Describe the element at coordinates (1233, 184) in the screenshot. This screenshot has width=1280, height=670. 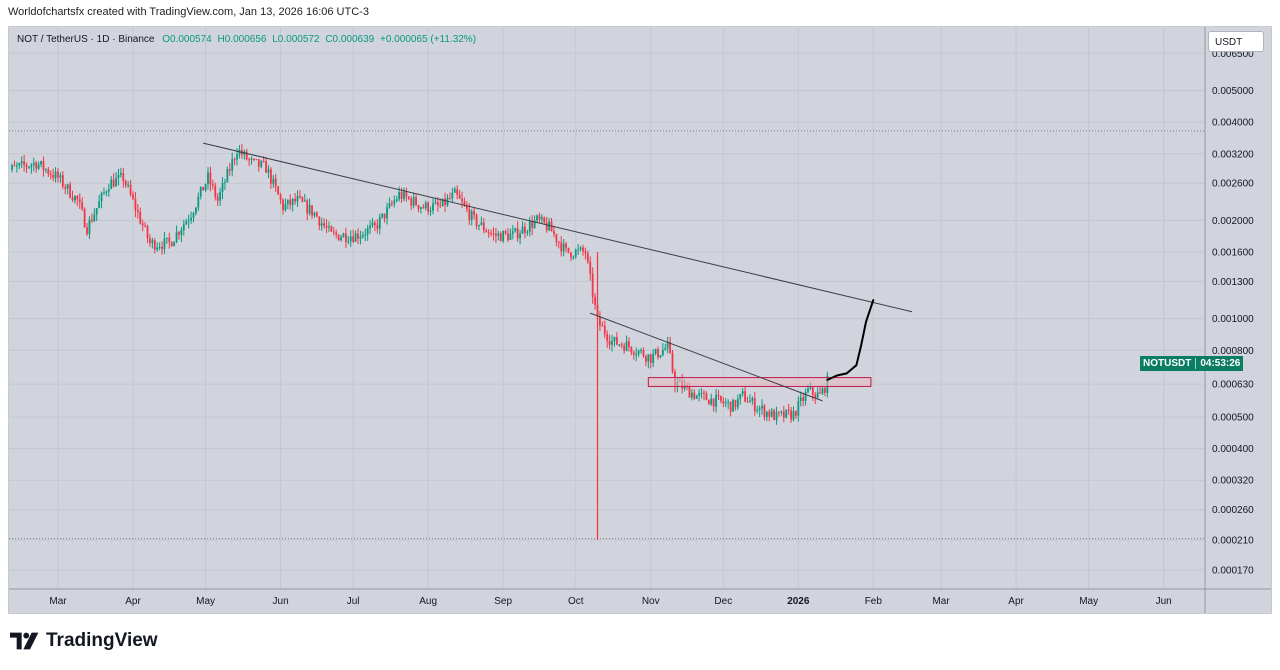
I see `price-axis-tick-label: 0.002600` at that location.